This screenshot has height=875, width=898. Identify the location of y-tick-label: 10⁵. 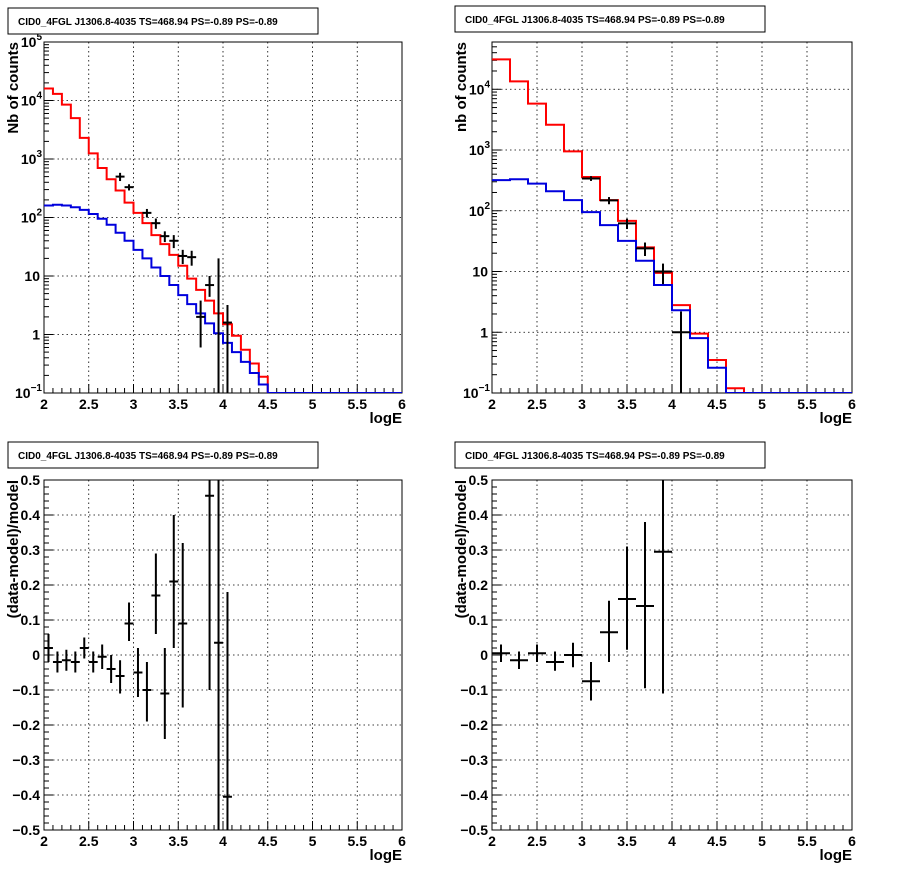
(32, 41).